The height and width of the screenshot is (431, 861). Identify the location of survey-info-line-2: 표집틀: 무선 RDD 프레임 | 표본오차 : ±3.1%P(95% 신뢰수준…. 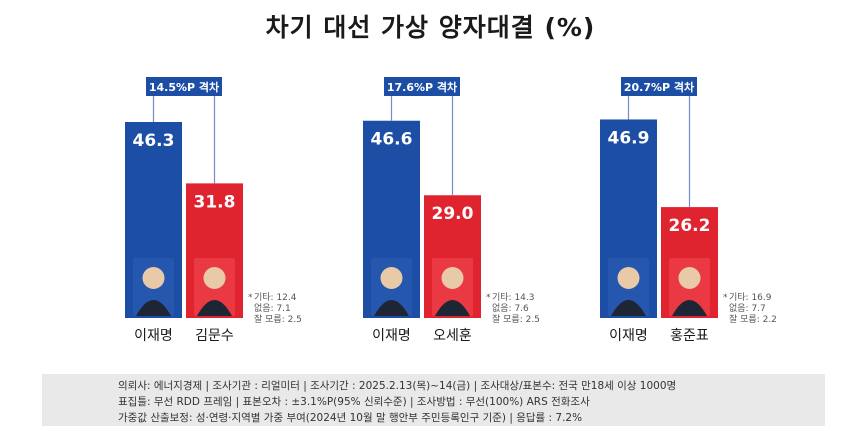
(354, 402).